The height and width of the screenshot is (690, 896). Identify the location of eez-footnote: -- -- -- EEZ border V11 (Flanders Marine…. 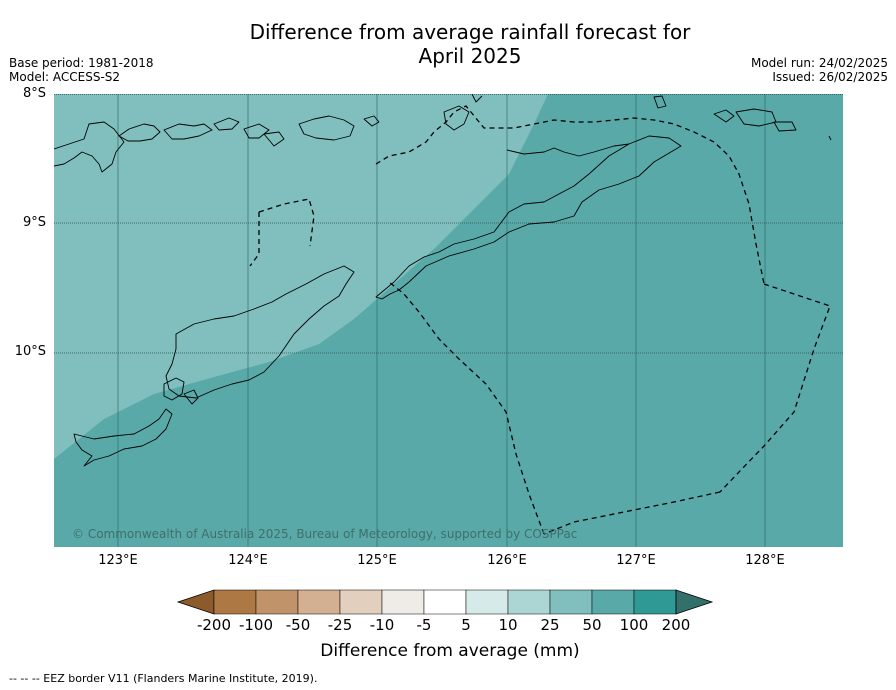
(163, 678).